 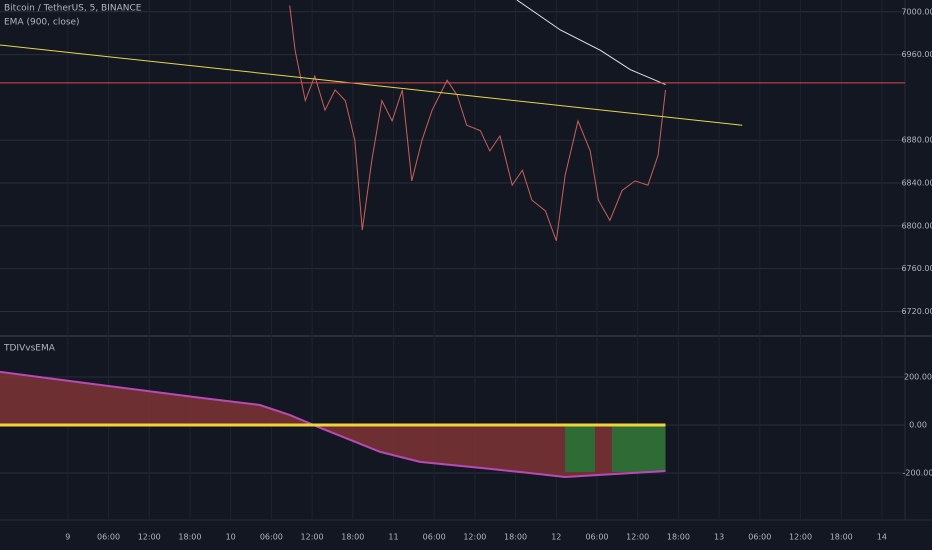 I want to click on y-tick-label: 6720.00, so click(x=916, y=311).